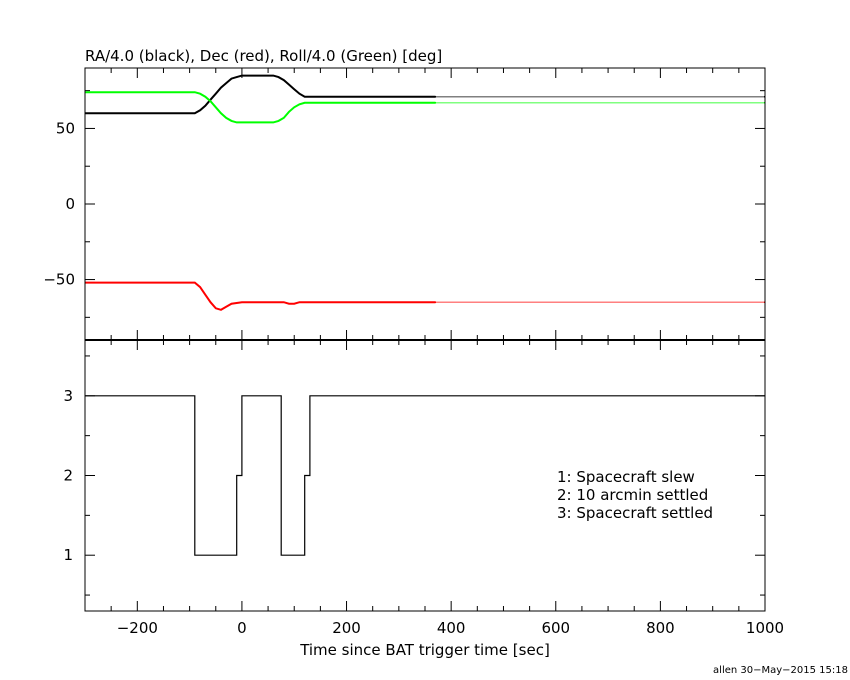 This screenshot has height=680, width=850. I want to click on x-tick-label: −200, so click(137, 628).